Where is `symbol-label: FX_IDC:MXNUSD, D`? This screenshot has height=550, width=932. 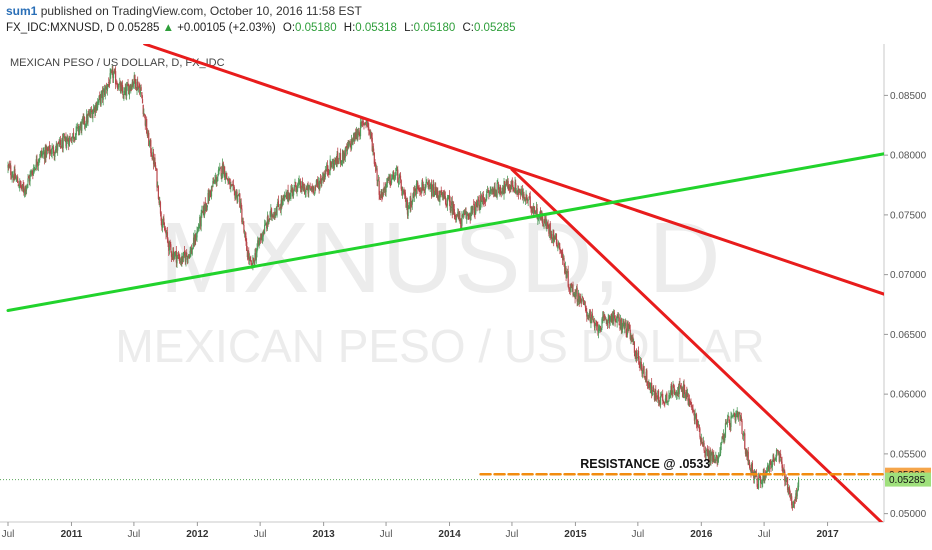 symbol-label: FX_IDC:MXNUSD, D is located at coordinates (60, 28).